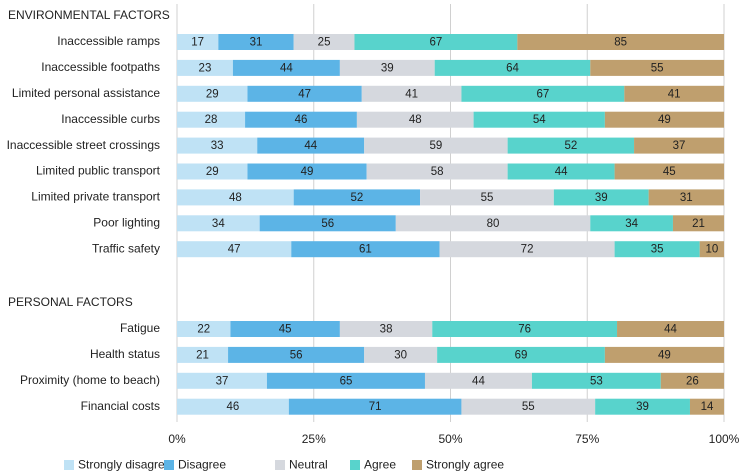 Image resolution: width=746 pixels, height=476 pixels. What do you see at coordinates (100, 67) in the screenshot?
I see `category-label: Inaccessible footpaths` at bounding box center [100, 67].